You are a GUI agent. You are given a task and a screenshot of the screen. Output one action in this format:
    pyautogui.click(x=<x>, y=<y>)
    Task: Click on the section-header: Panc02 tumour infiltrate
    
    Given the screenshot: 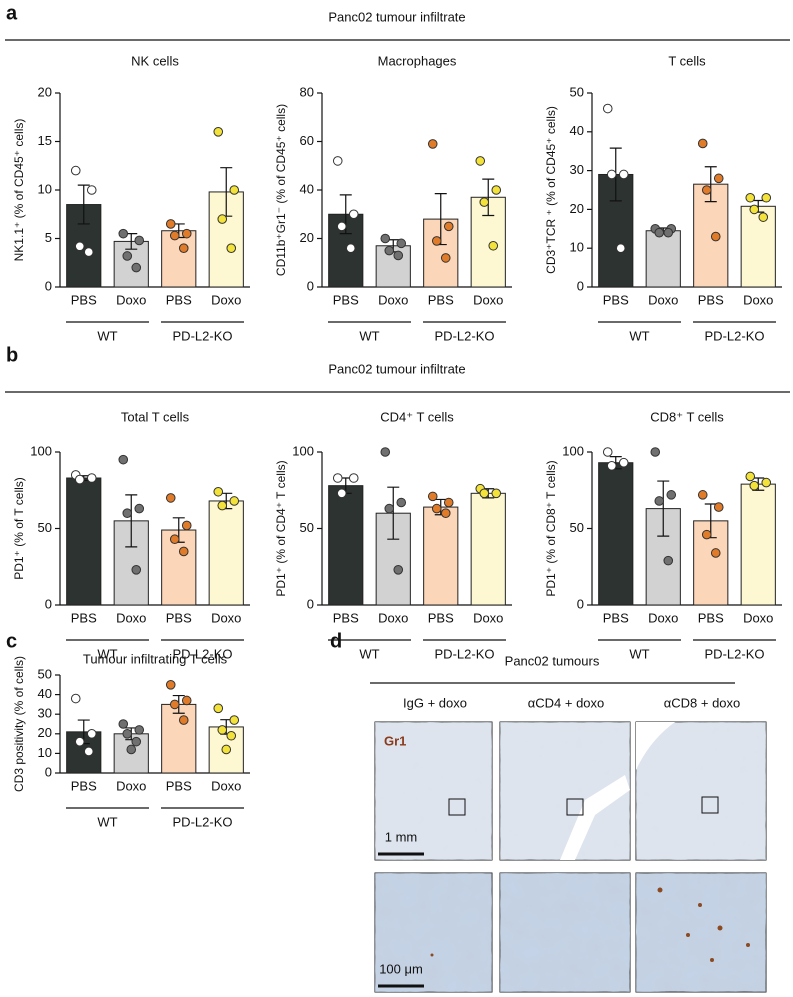 What is the action you would take?
    pyautogui.click(x=396, y=16)
    